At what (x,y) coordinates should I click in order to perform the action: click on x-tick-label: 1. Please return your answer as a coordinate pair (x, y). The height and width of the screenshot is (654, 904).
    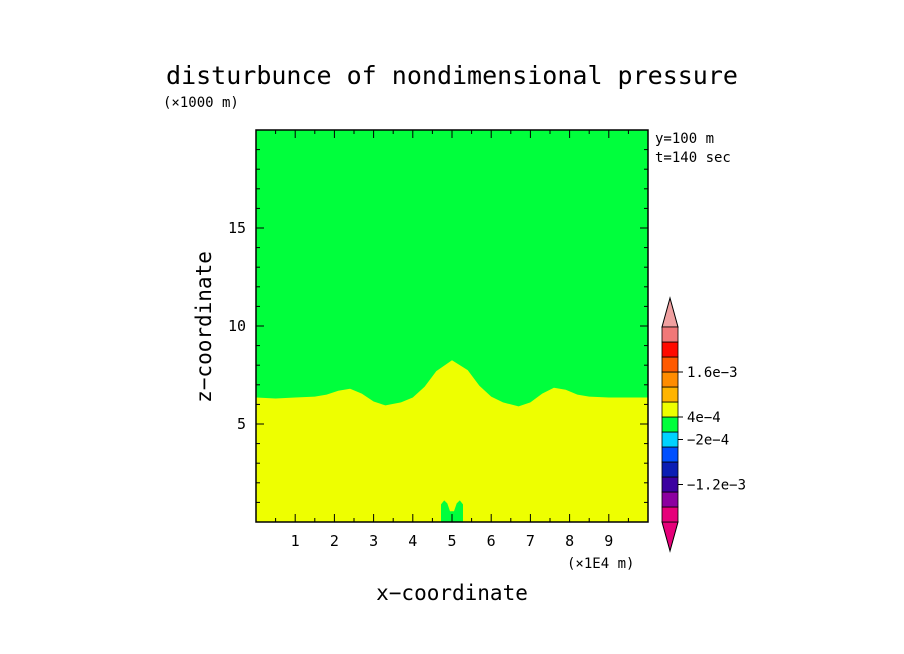
    Looking at the image, I should click on (295, 541).